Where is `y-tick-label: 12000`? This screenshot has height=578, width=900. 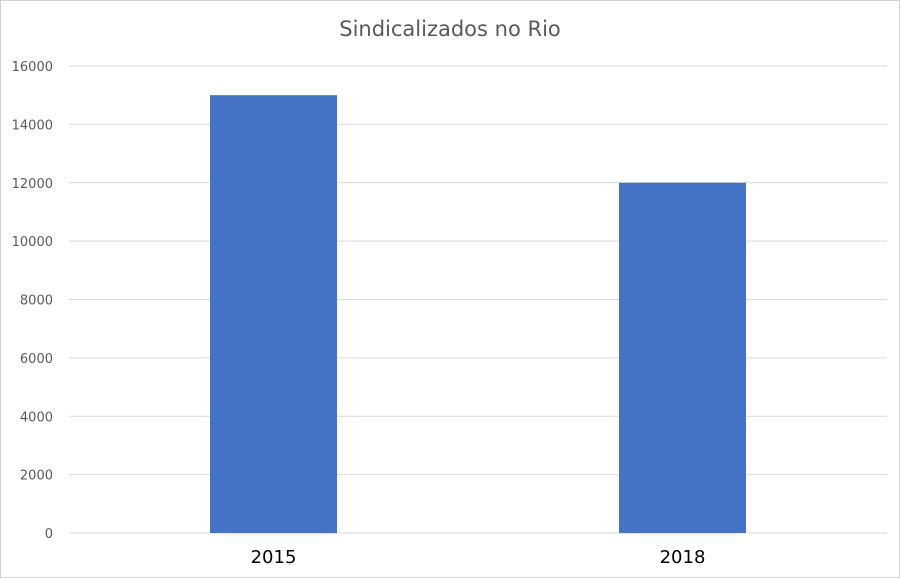 y-tick-label: 12000 is located at coordinates (32, 184).